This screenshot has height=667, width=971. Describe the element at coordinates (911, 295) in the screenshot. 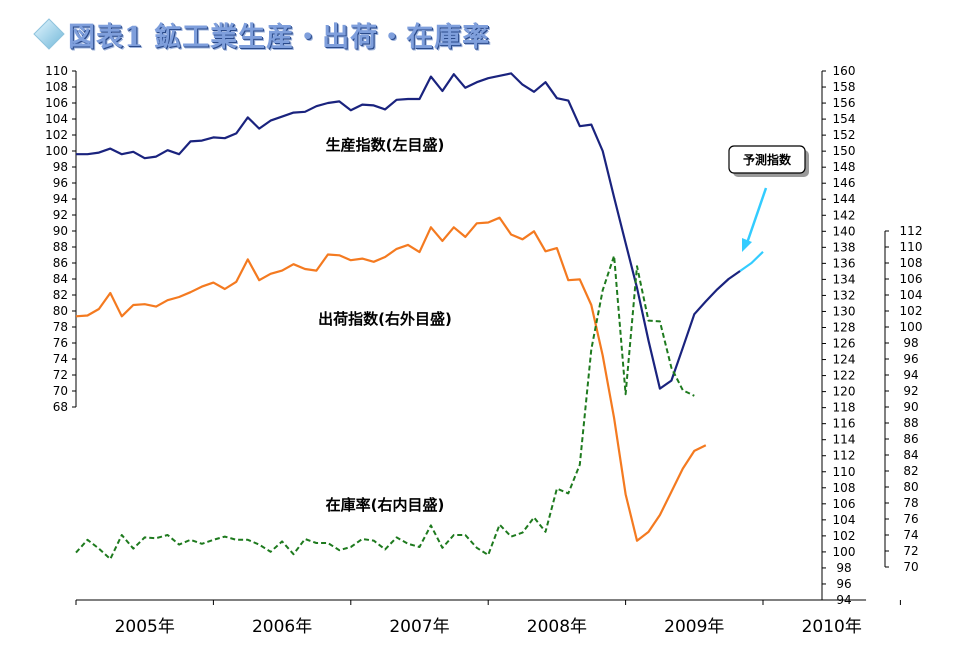

I see `right-inner-y-tick-label: 104` at that location.